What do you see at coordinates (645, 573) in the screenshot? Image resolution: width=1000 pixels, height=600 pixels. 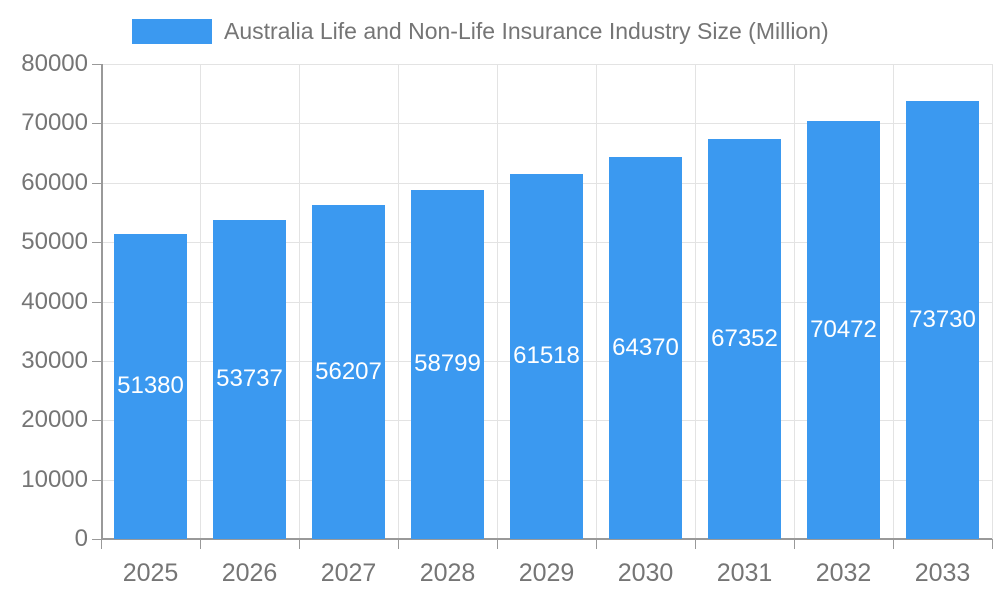 I see `x-tick-label: 2030` at bounding box center [645, 573].